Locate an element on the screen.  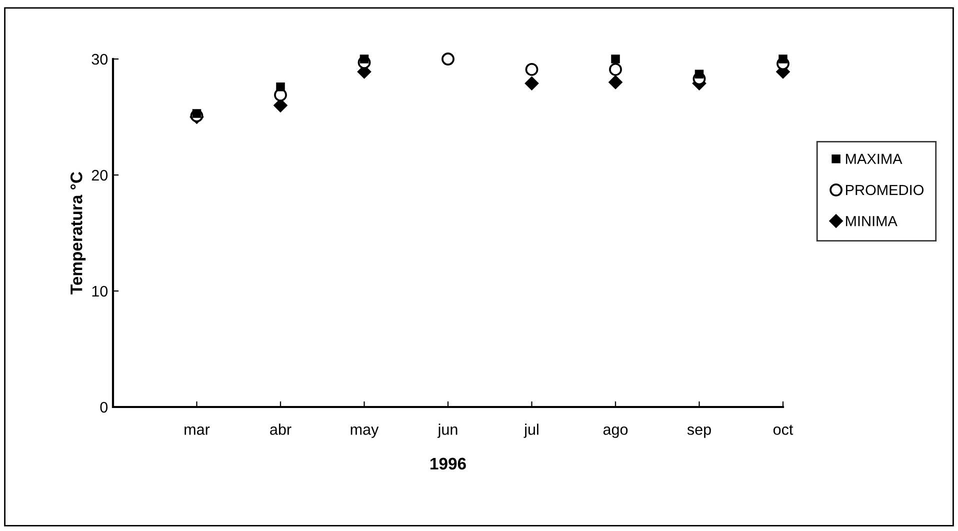
x-tick-label: may is located at coordinates (364, 432).